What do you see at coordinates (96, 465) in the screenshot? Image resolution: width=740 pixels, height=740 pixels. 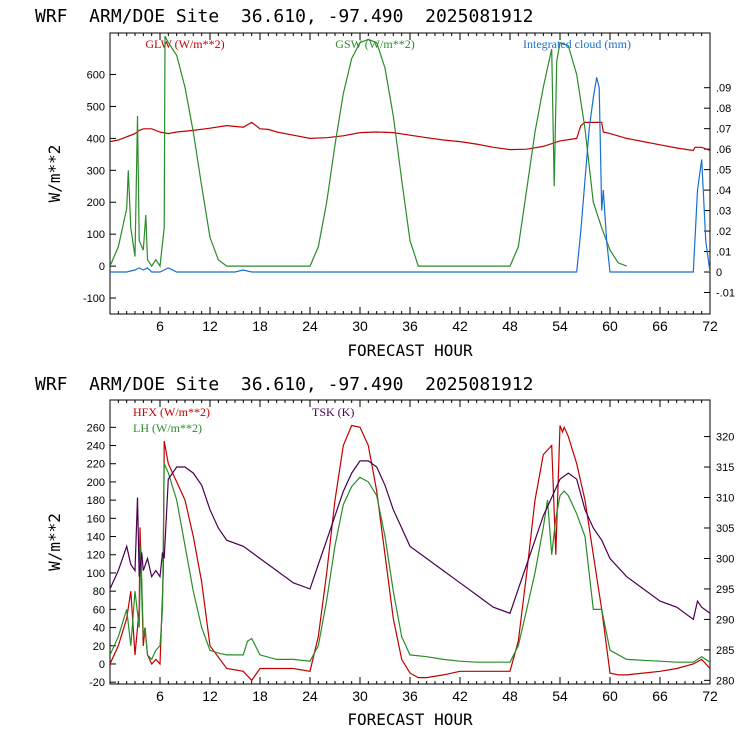 I see `y-tick-label: 220` at bounding box center [96, 465].